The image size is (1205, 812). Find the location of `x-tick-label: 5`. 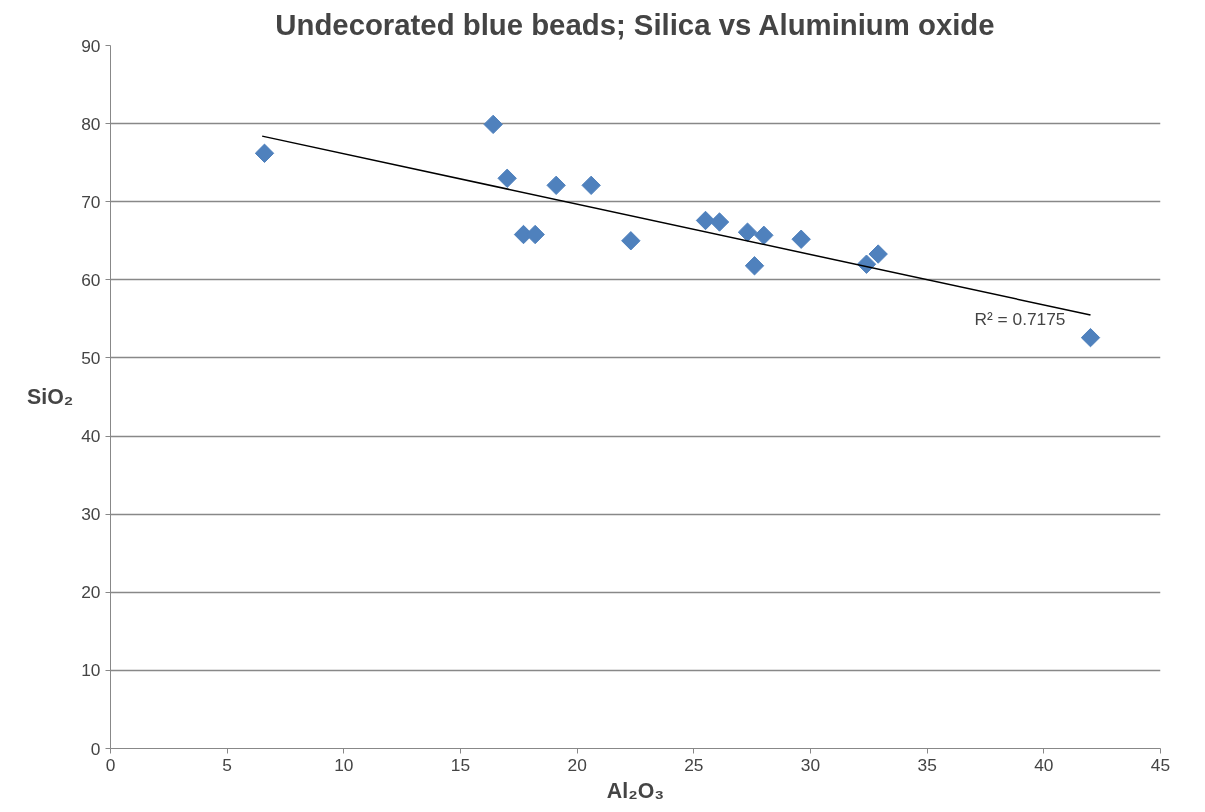

x-tick-label: 5 is located at coordinates (227, 764).